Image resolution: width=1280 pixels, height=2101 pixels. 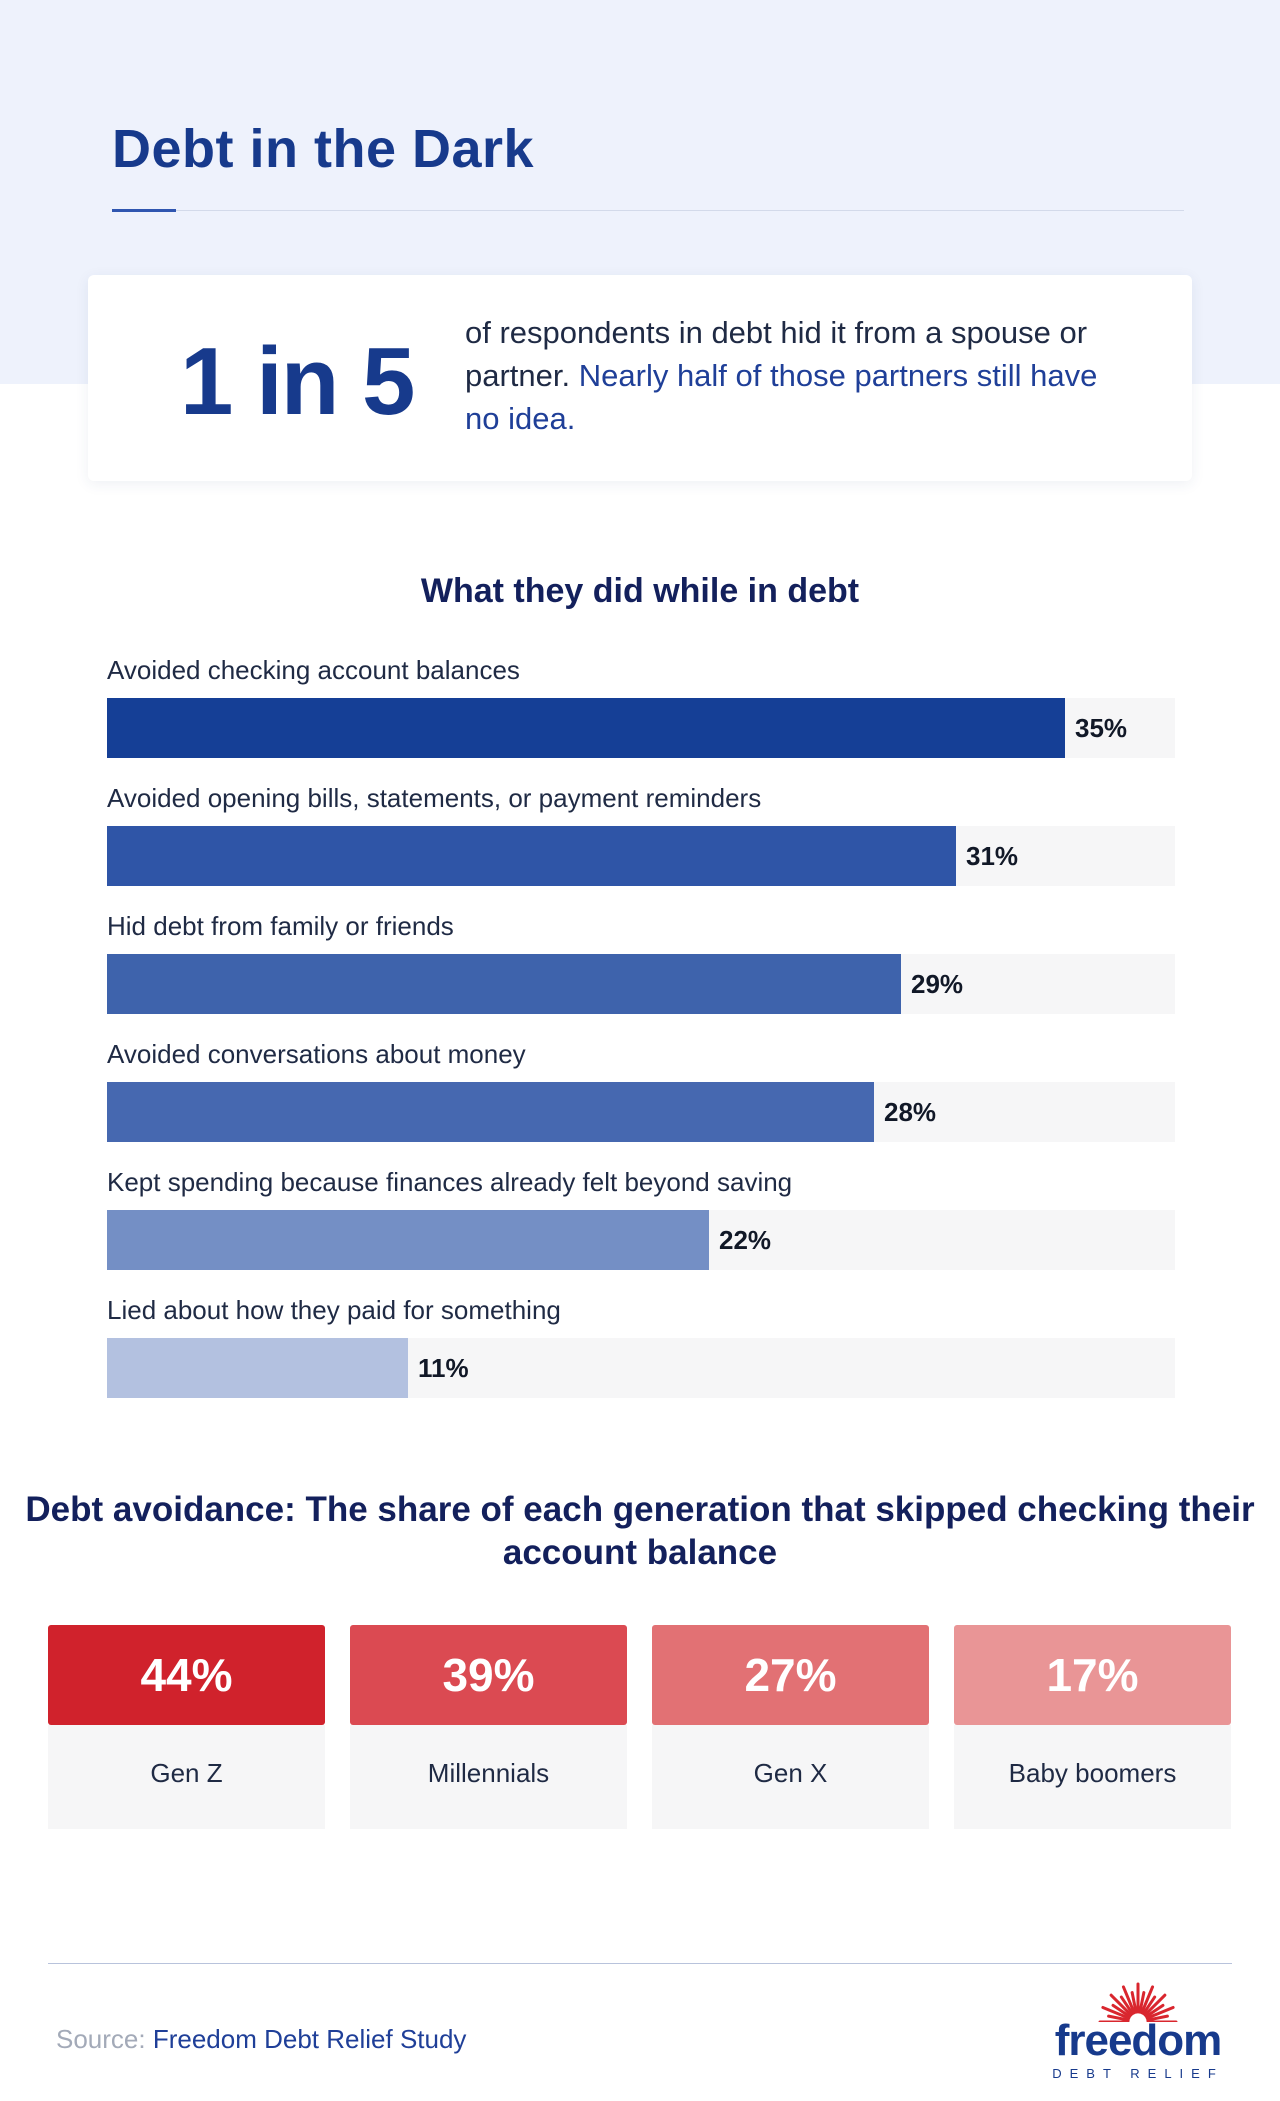 What do you see at coordinates (443, 1368) in the screenshot?
I see `bar-value-label: 11%` at bounding box center [443, 1368].